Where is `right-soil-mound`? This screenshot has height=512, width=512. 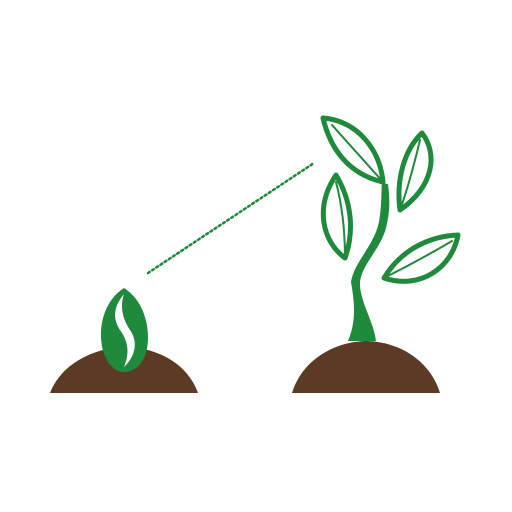
right-soil-mound is located at coordinates (366, 367).